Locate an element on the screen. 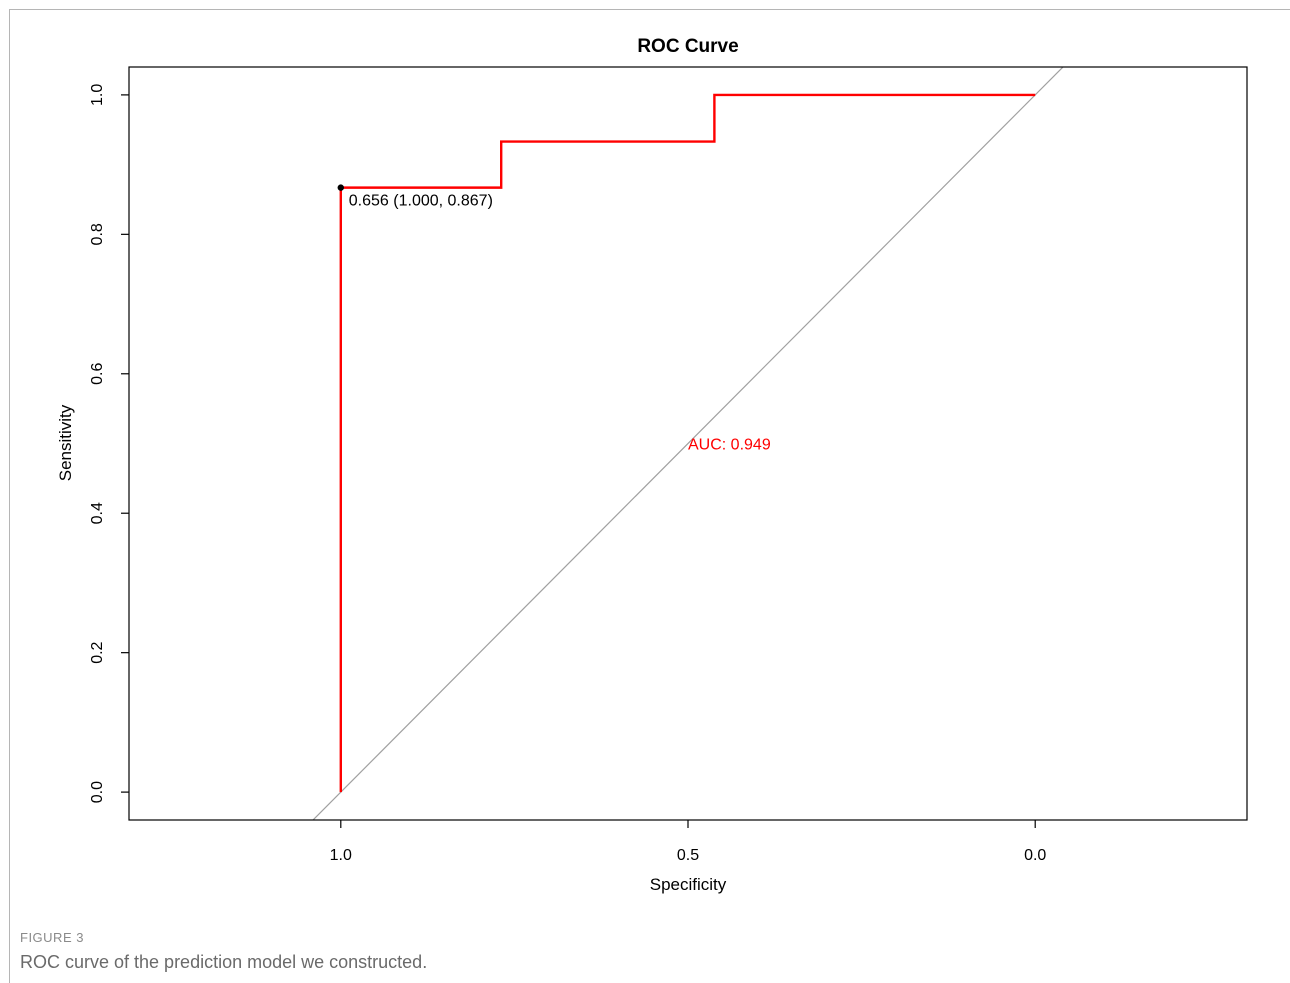  x-axis-label: Specificity is located at coordinates (688, 884).